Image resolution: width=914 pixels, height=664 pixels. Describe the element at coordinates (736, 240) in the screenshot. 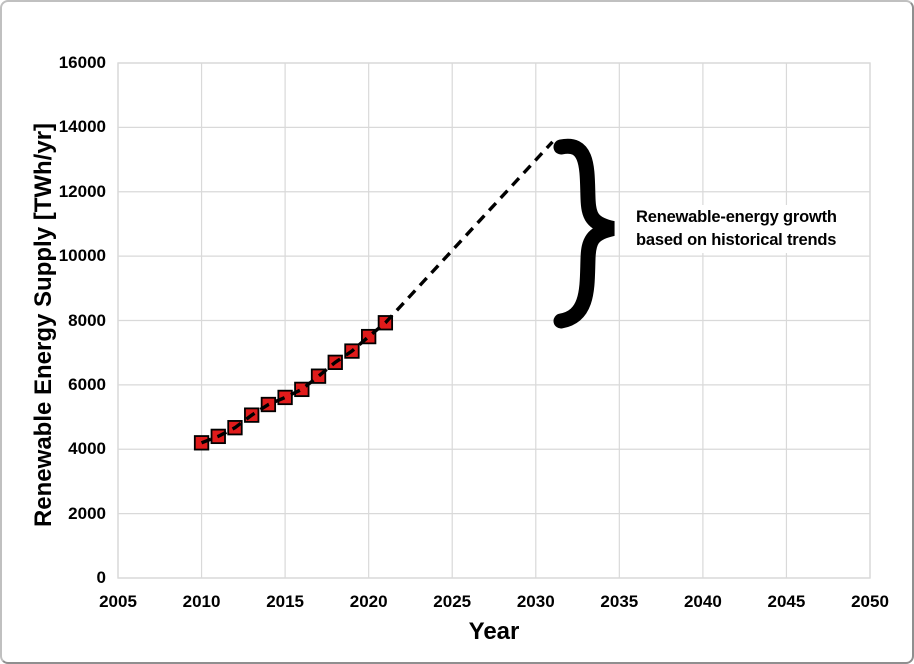

I see `annotation-line-2: based on historical trends` at that location.